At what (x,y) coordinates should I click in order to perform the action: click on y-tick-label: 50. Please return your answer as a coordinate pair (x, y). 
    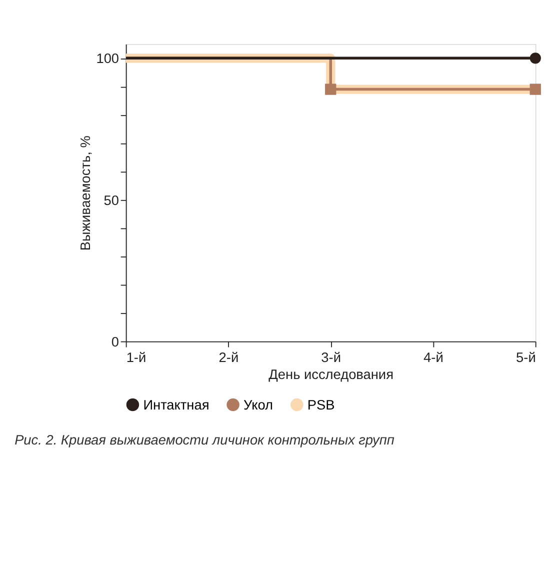
    Looking at the image, I should click on (112, 200).